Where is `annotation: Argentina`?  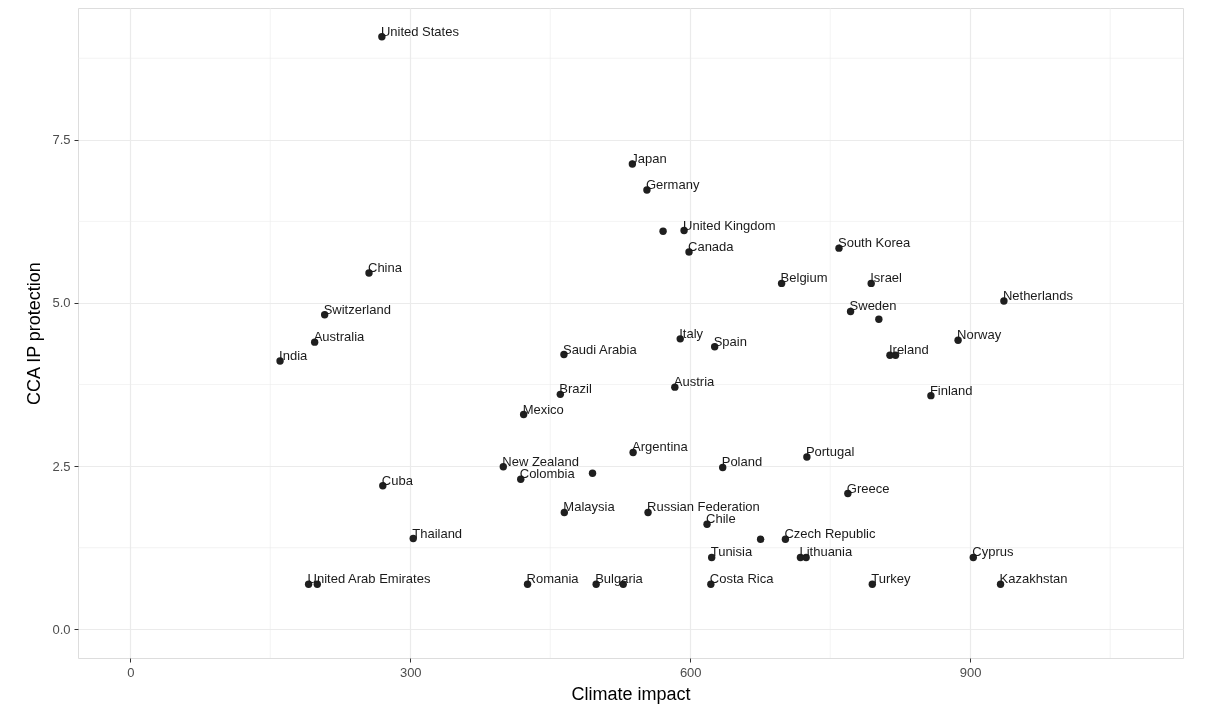
annotation: Argentina is located at coordinates (660, 447).